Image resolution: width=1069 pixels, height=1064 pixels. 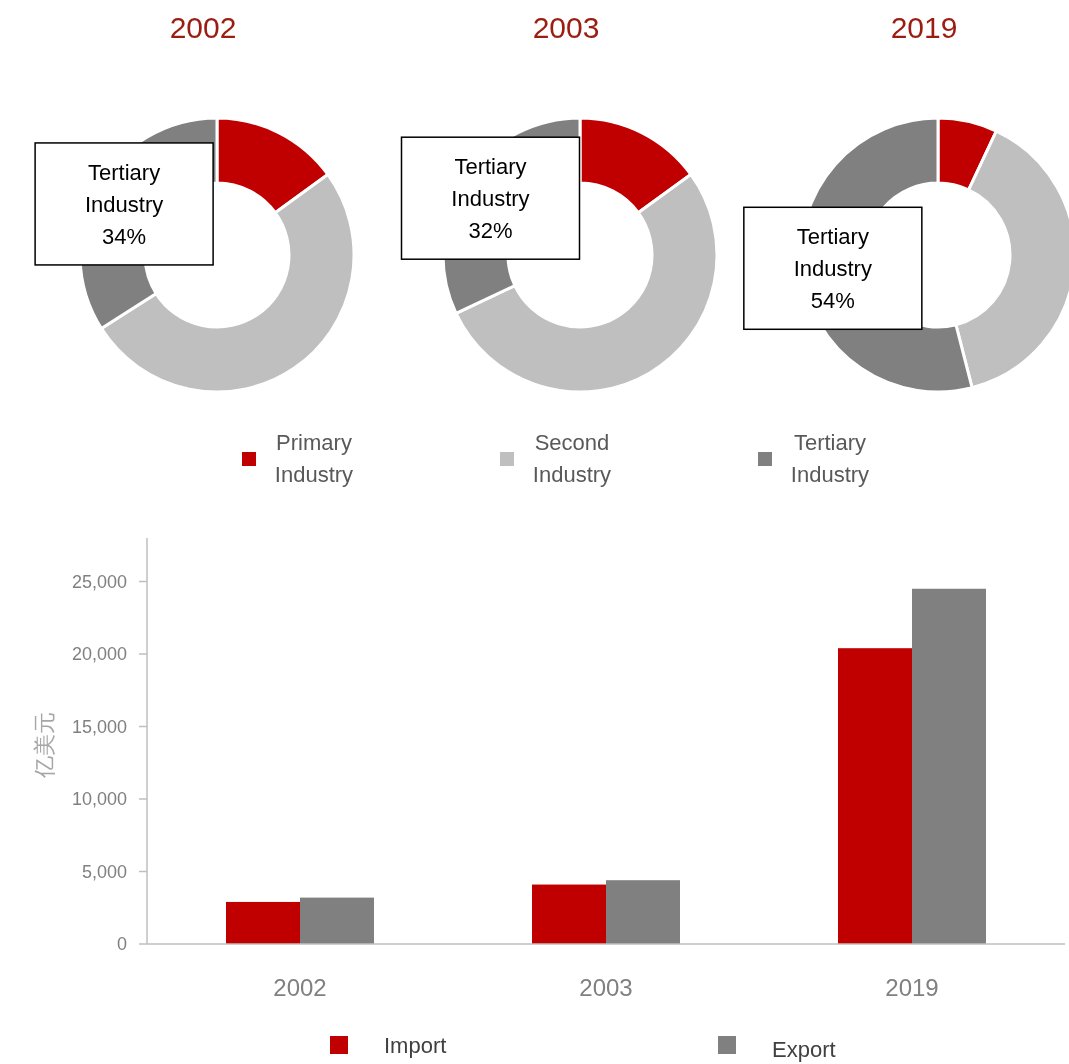 I want to click on legend-label: Export, so click(x=804, y=1049).